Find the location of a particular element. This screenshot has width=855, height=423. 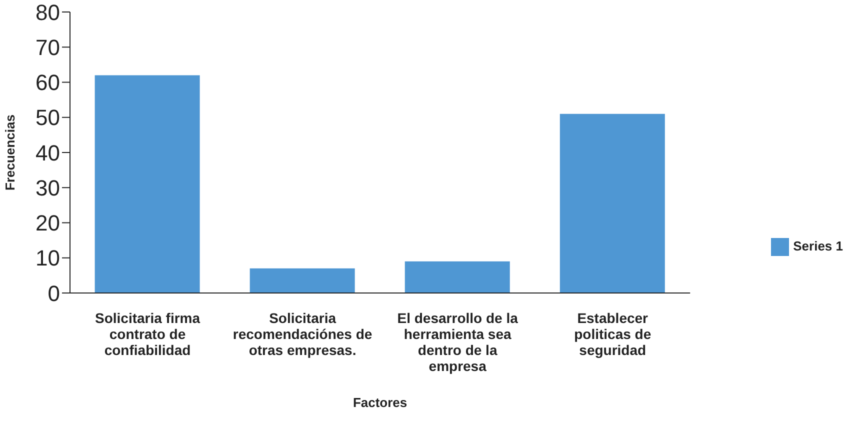

y-tick-label: 40 is located at coordinates (48, 153).